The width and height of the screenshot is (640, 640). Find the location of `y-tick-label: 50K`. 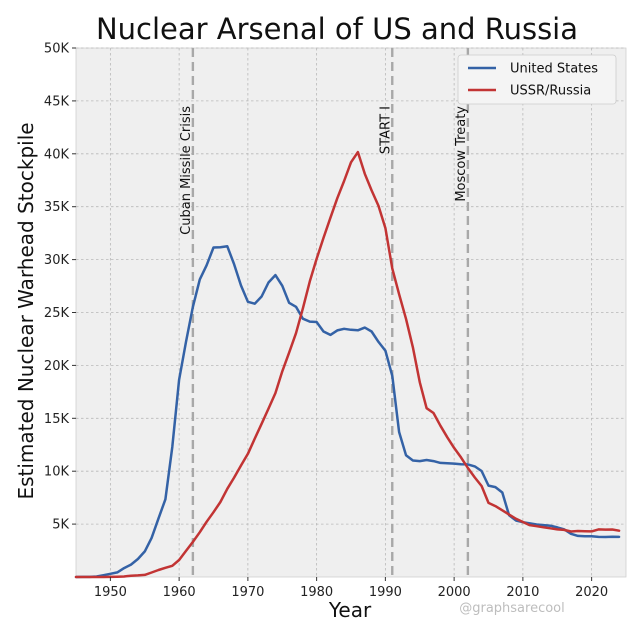

y-tick-label: 50K is located at coordinates (57, 49).